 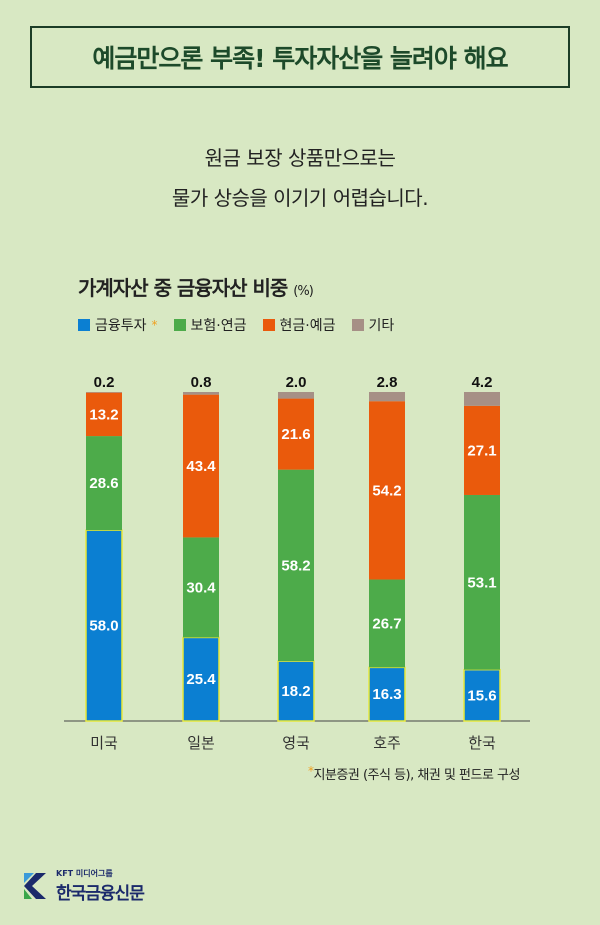 I want to click on data-label: 25.4, so click(x=201, y=679).